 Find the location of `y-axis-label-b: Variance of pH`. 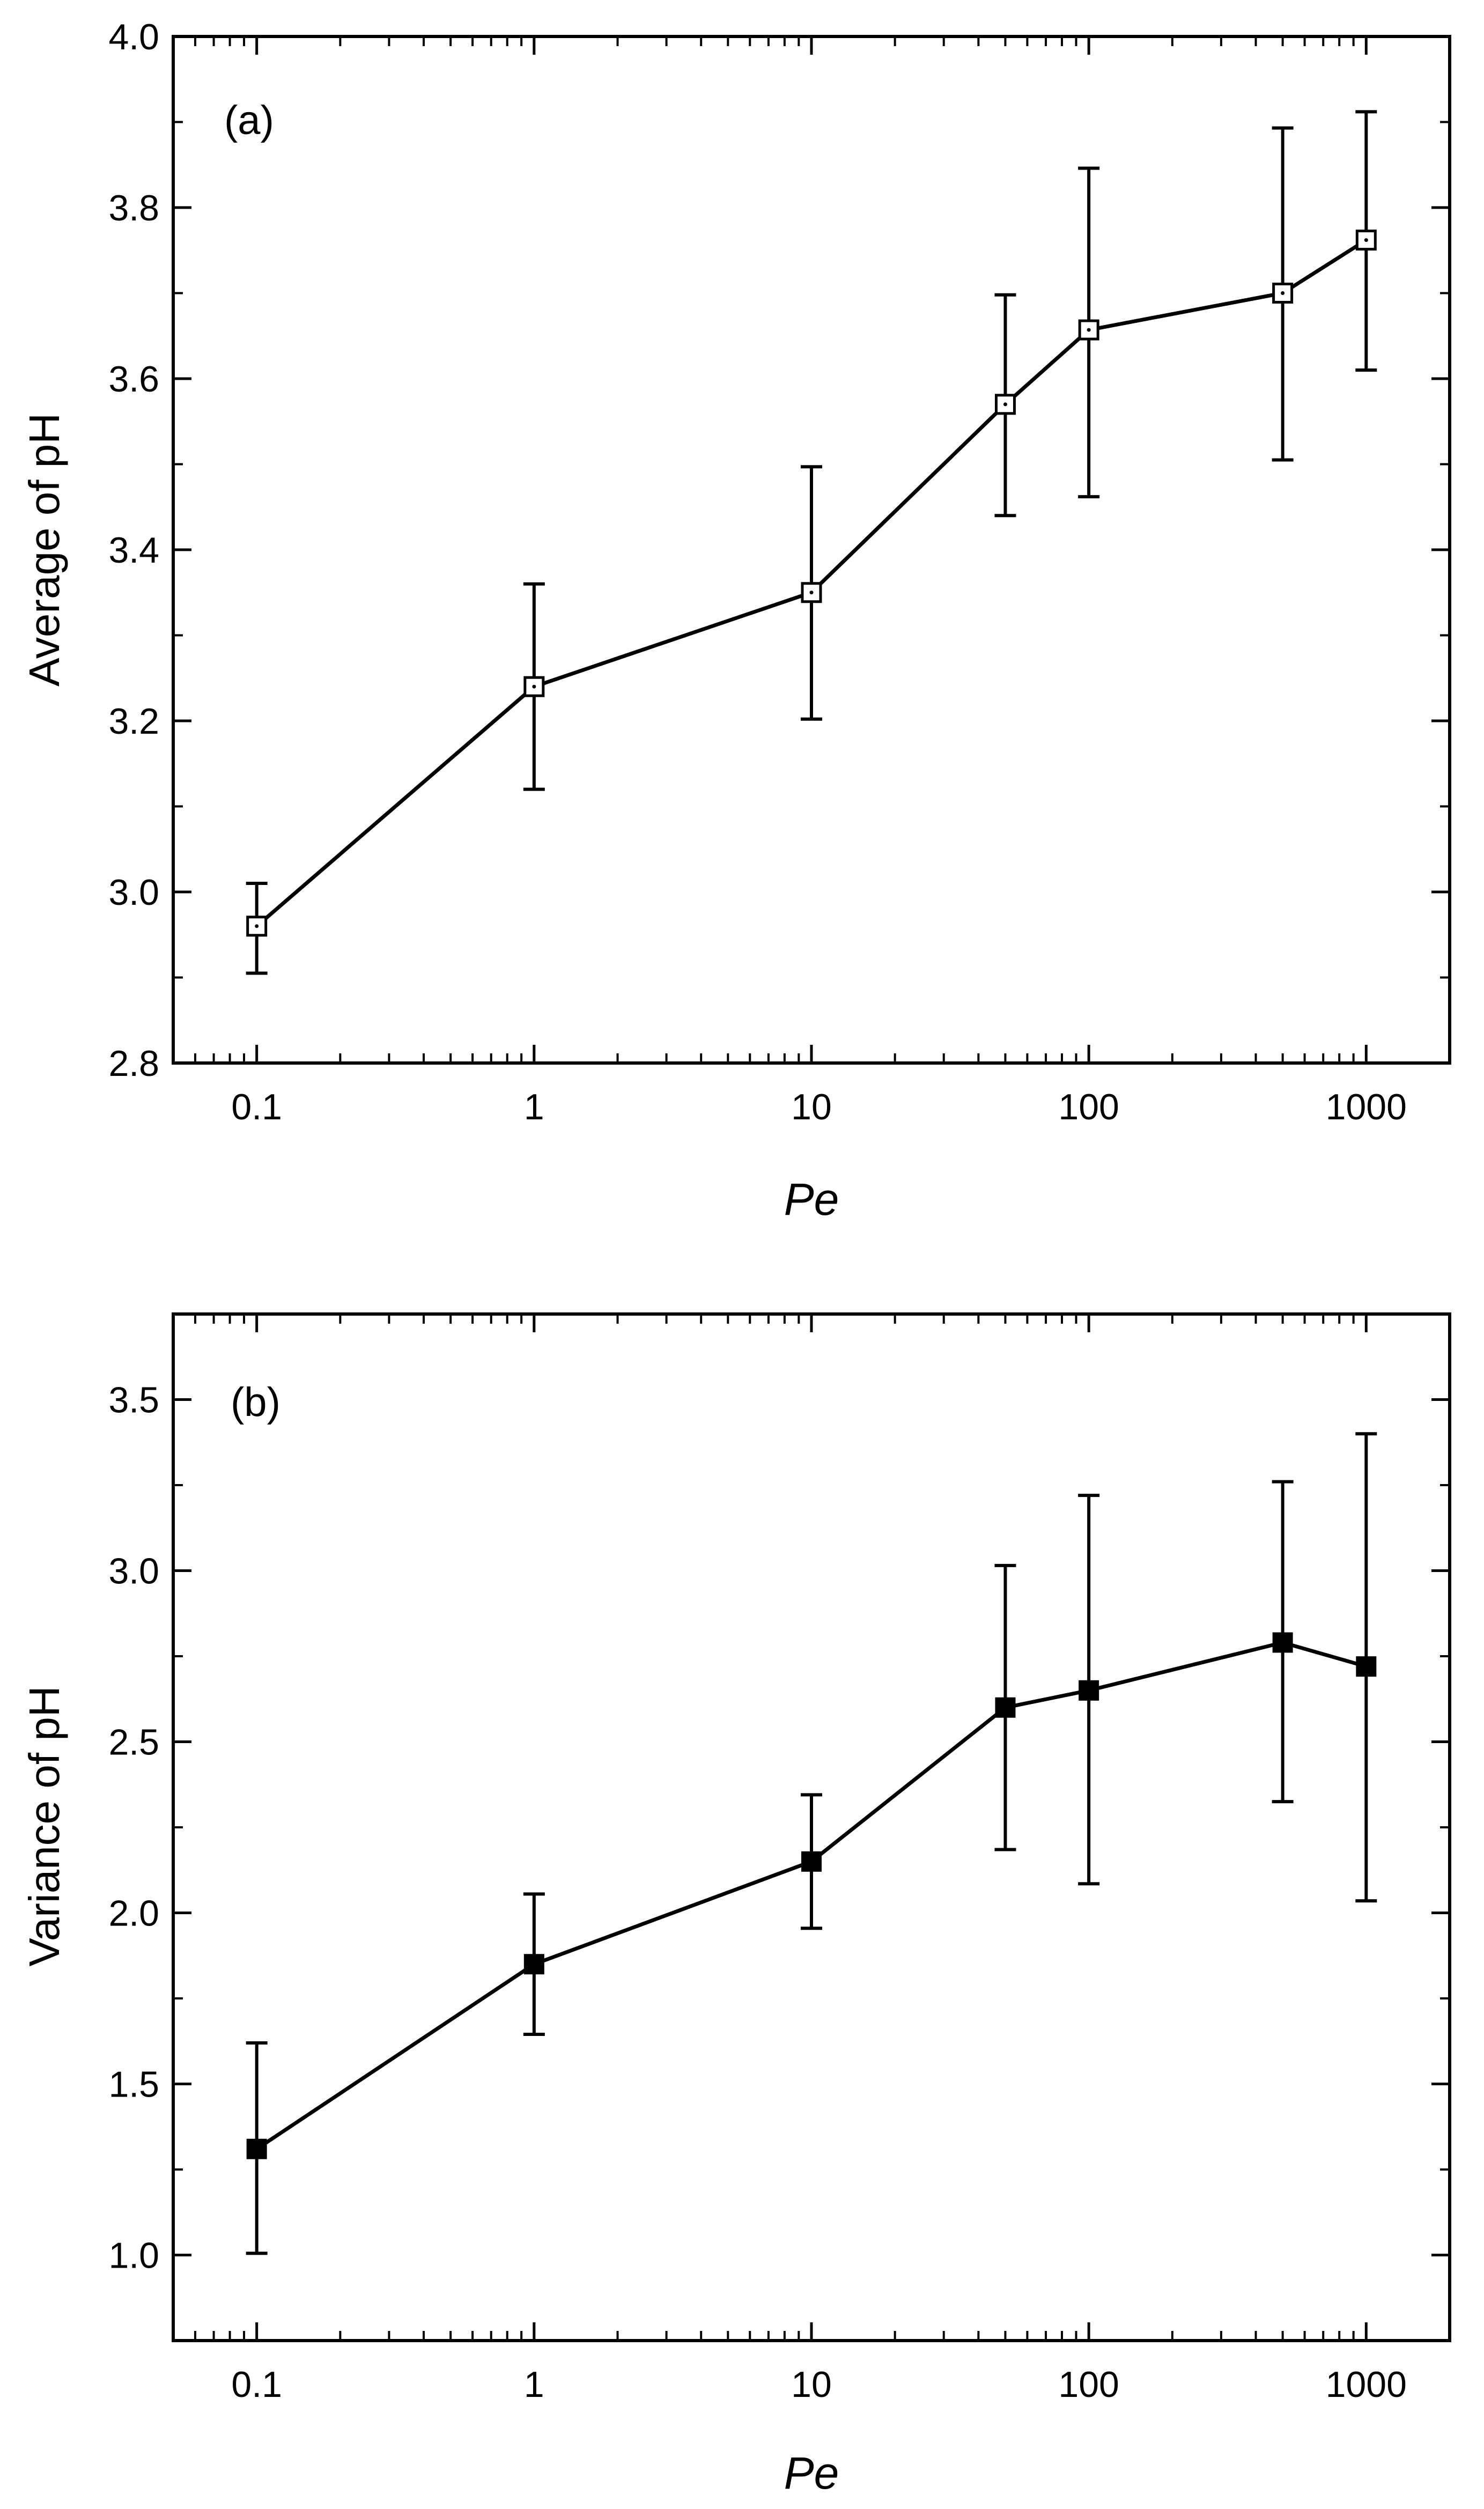

y-axis-label-b: Variance of pH is located at coordinates (44, 1826).